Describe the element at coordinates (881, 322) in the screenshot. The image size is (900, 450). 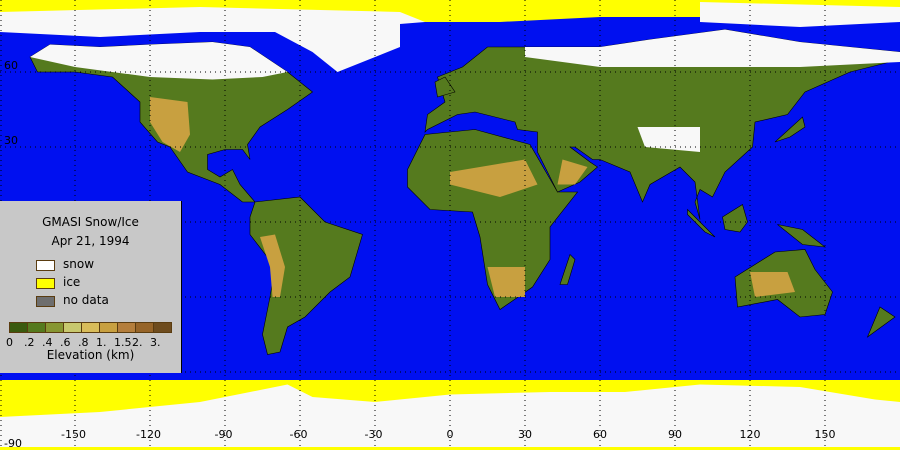
I see `new-zealand` at that location.